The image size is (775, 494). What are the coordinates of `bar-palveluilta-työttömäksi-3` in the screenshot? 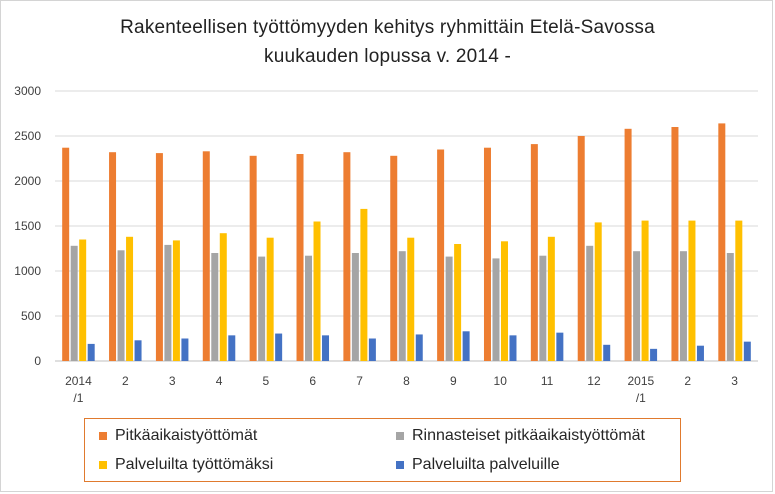 It's located at (223, 297).